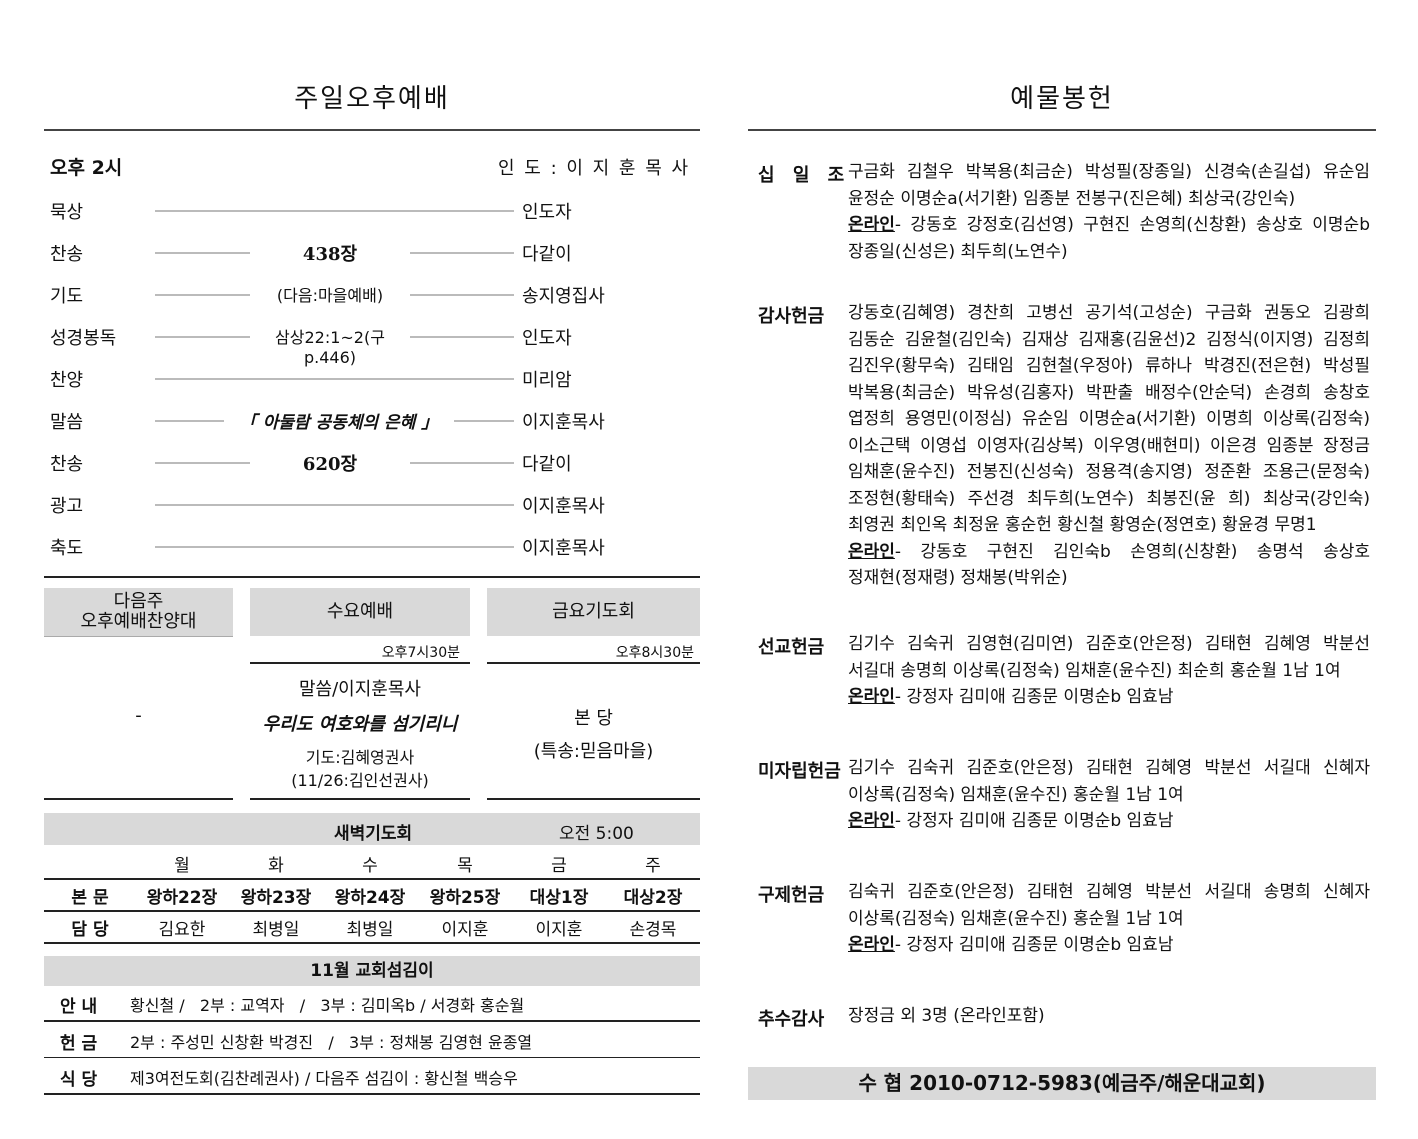  I want to click on servants-title: 11월 교회섬김이, so click(372, 971).